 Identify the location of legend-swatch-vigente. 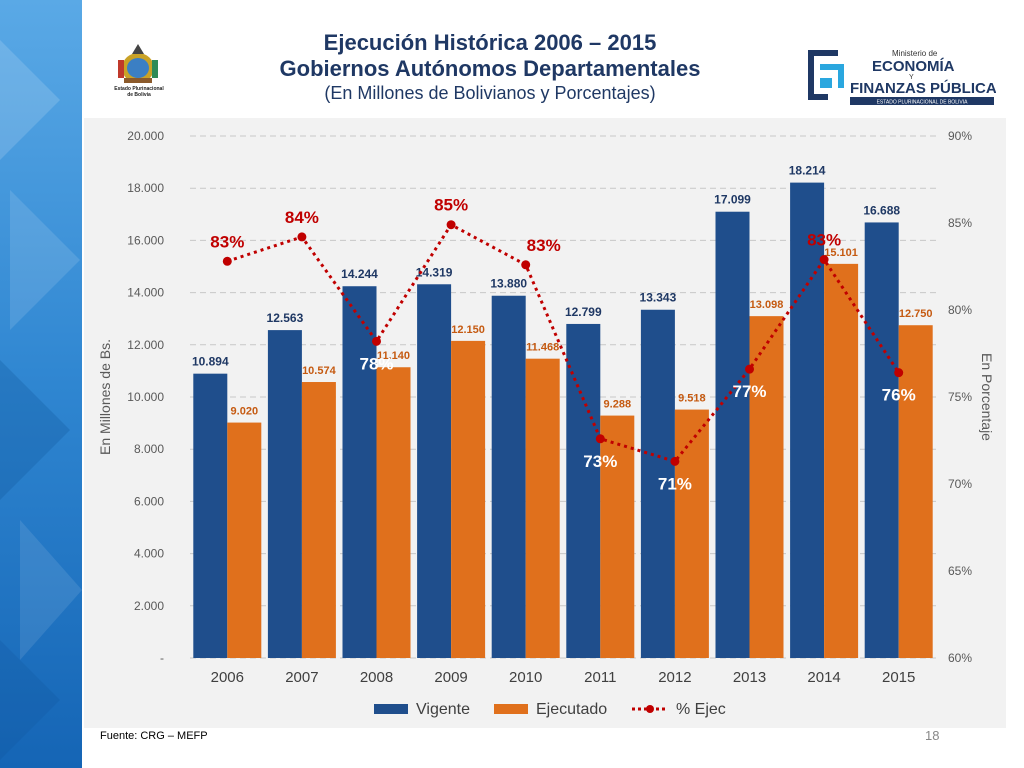
(391, 709).